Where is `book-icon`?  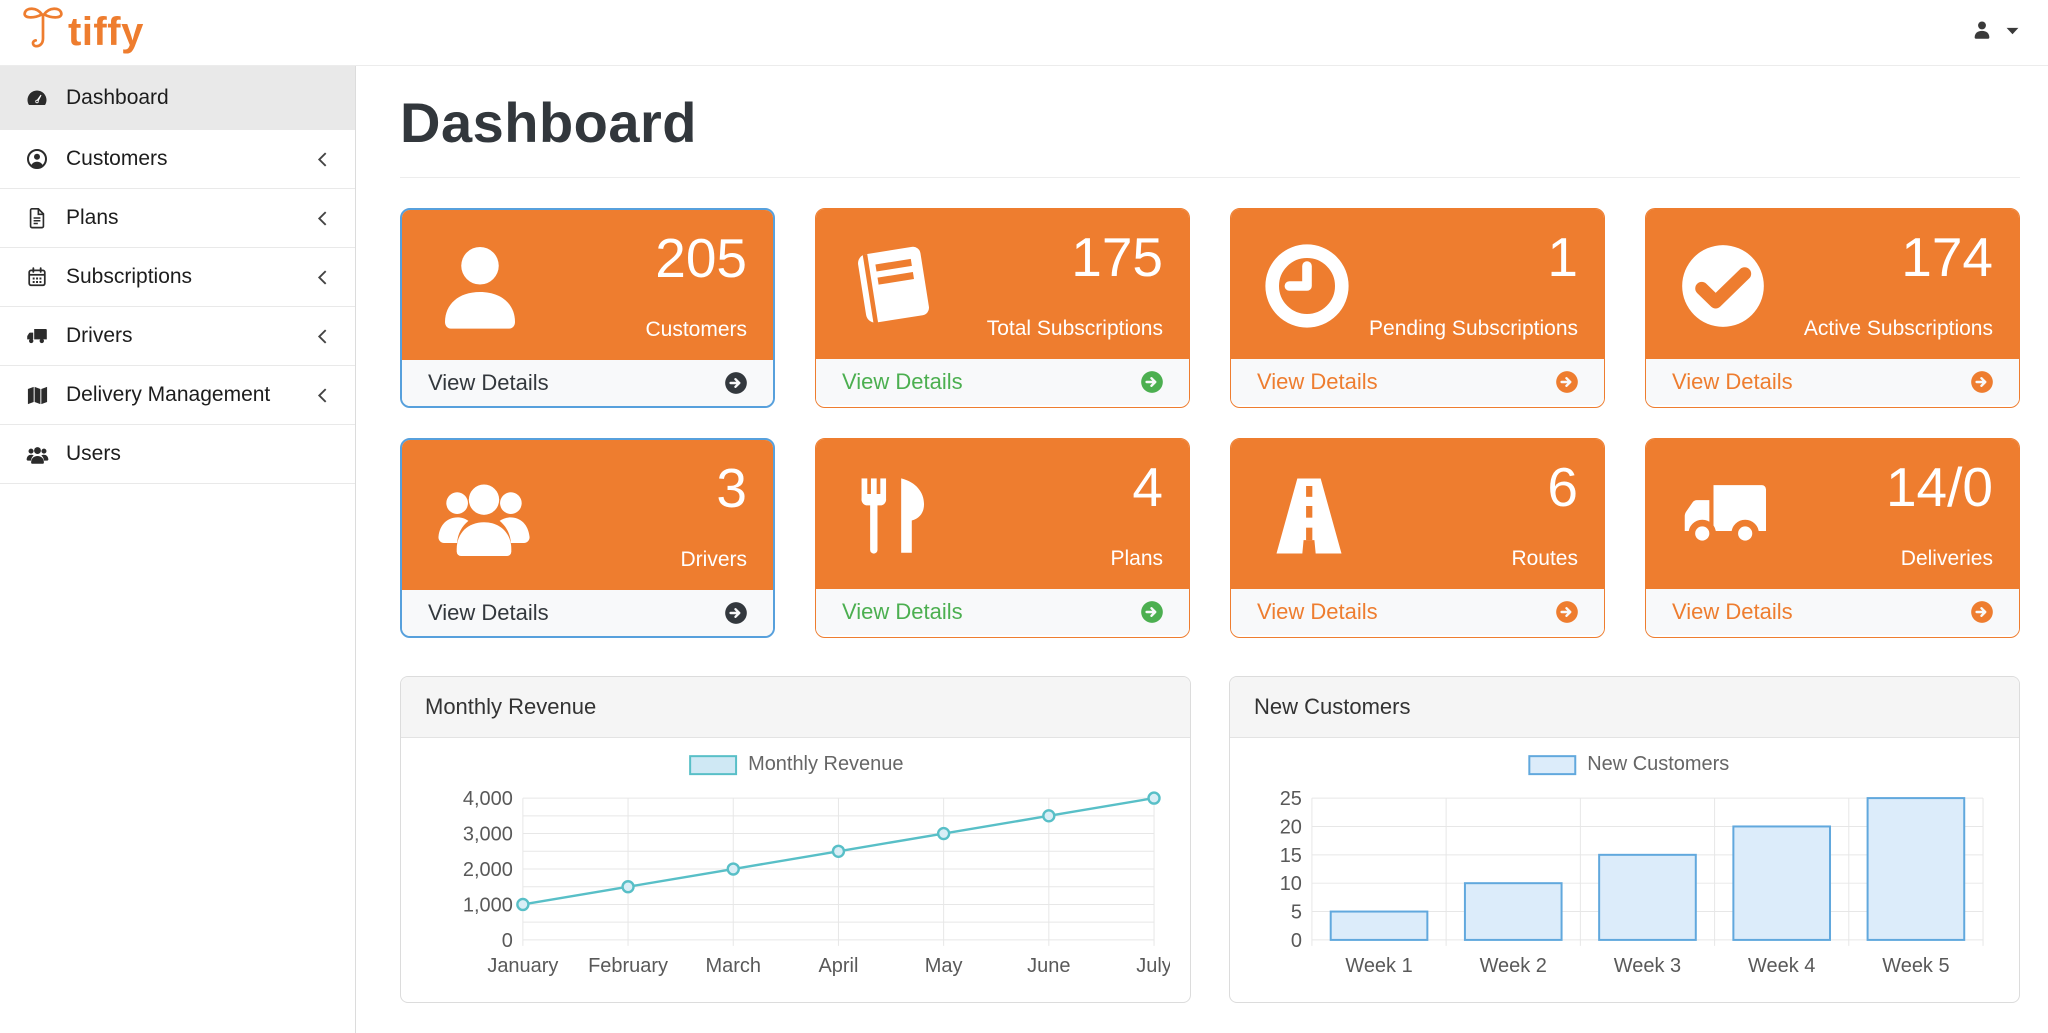 book-icon is located at coordinates (894, 286).